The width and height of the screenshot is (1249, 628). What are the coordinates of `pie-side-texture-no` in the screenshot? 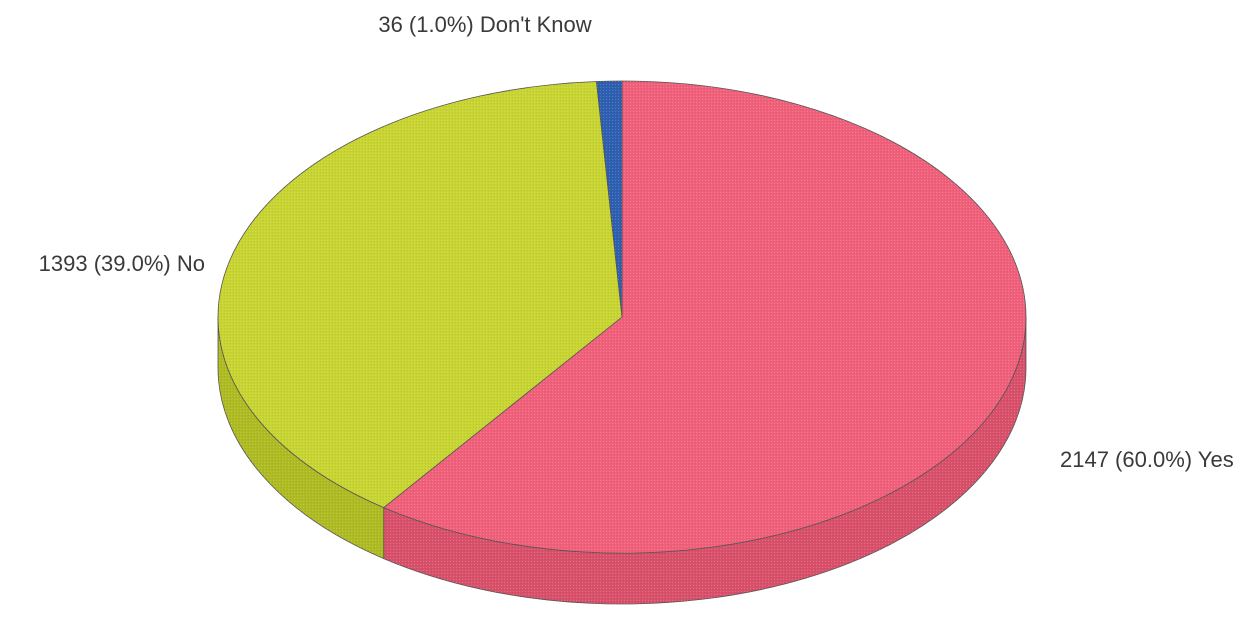 It's located at (301, 438).